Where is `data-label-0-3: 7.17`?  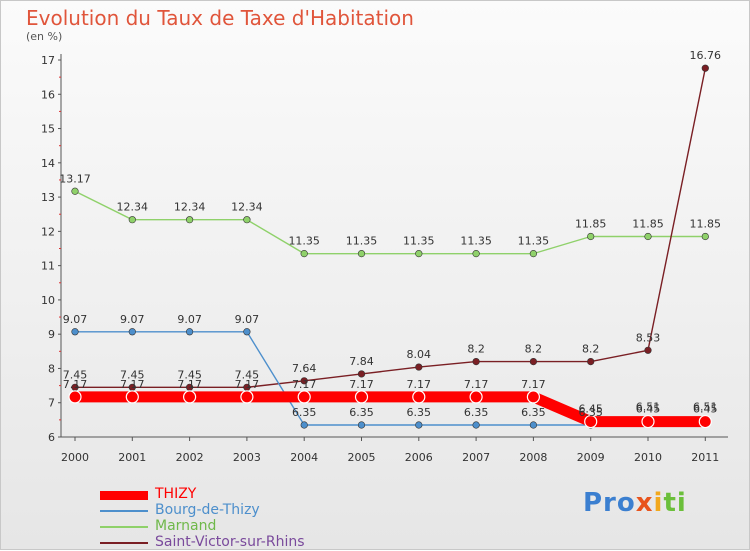
data-label-0-3: 7.17 is located at coordinates (247, 384).